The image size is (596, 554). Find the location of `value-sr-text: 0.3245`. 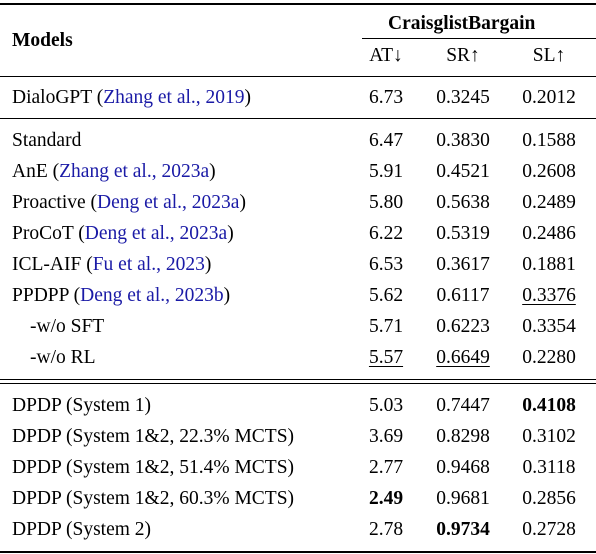

value-sr-text: 0.3245 is located at coordinates (463, 97).